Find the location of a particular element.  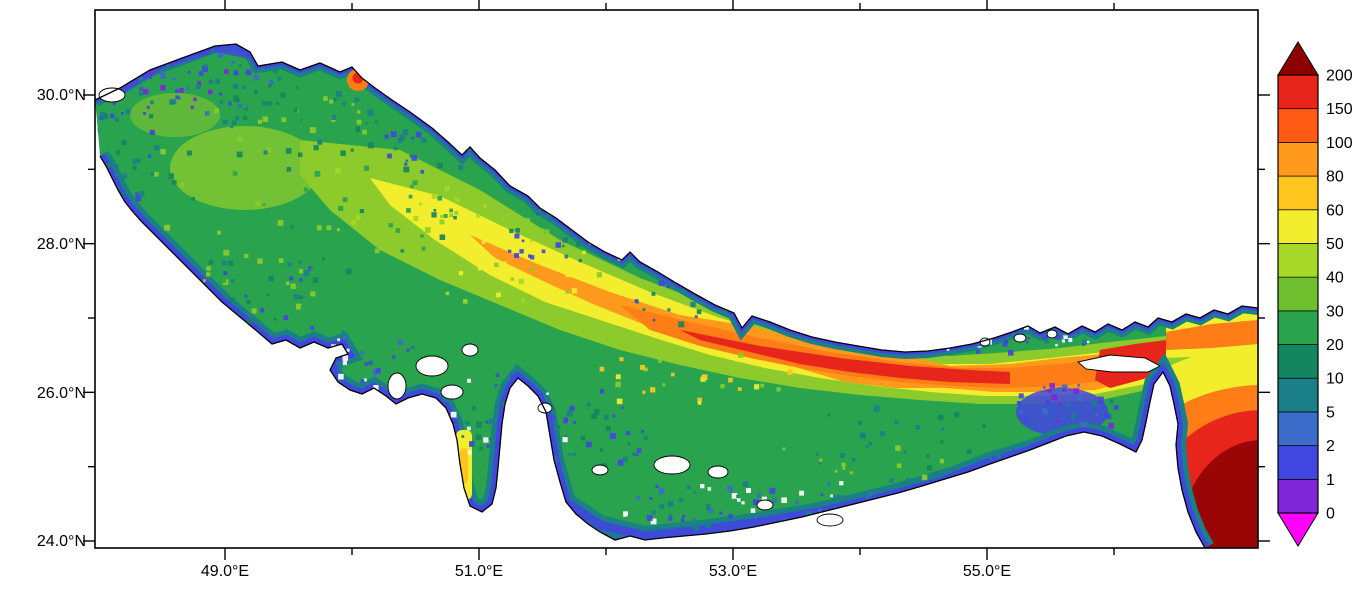

colorbar-under-arrow is located at coordinates (1298, 529).